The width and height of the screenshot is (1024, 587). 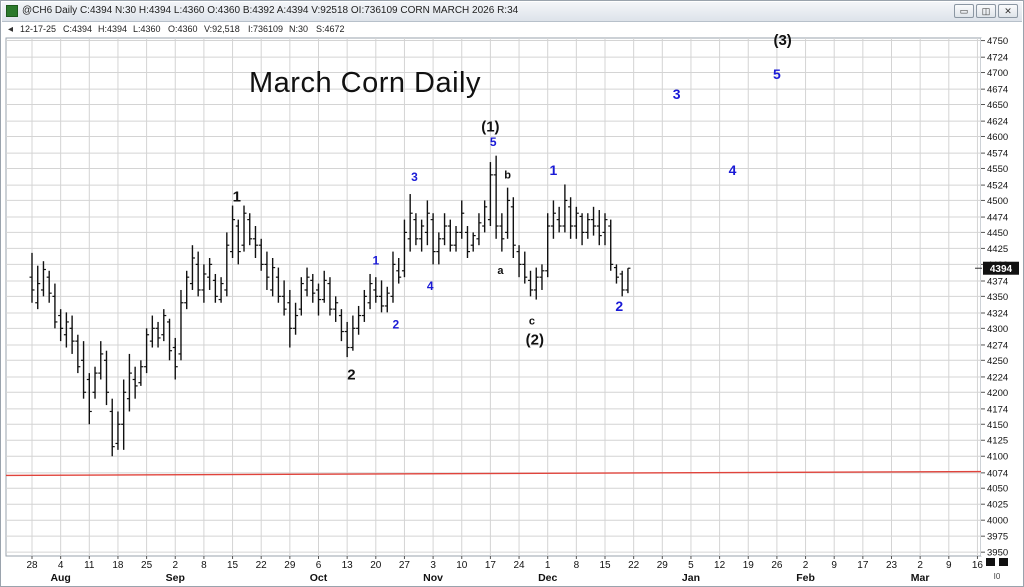 I want to click on date-tick-label: 25, so click(x=147, y=565).